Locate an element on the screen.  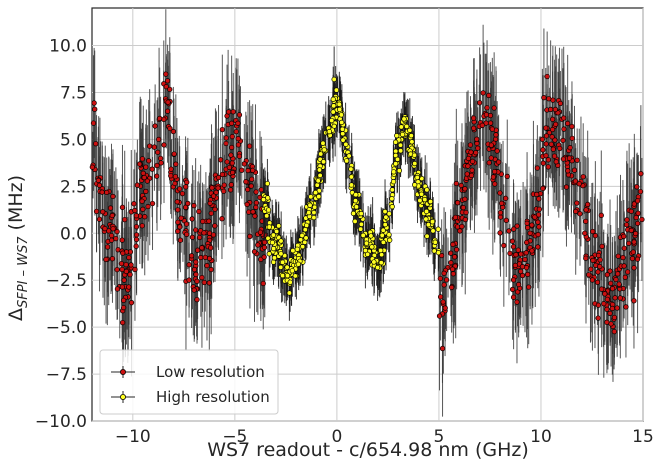
x-tick-label: 5 is located at coordinates (439, 437).